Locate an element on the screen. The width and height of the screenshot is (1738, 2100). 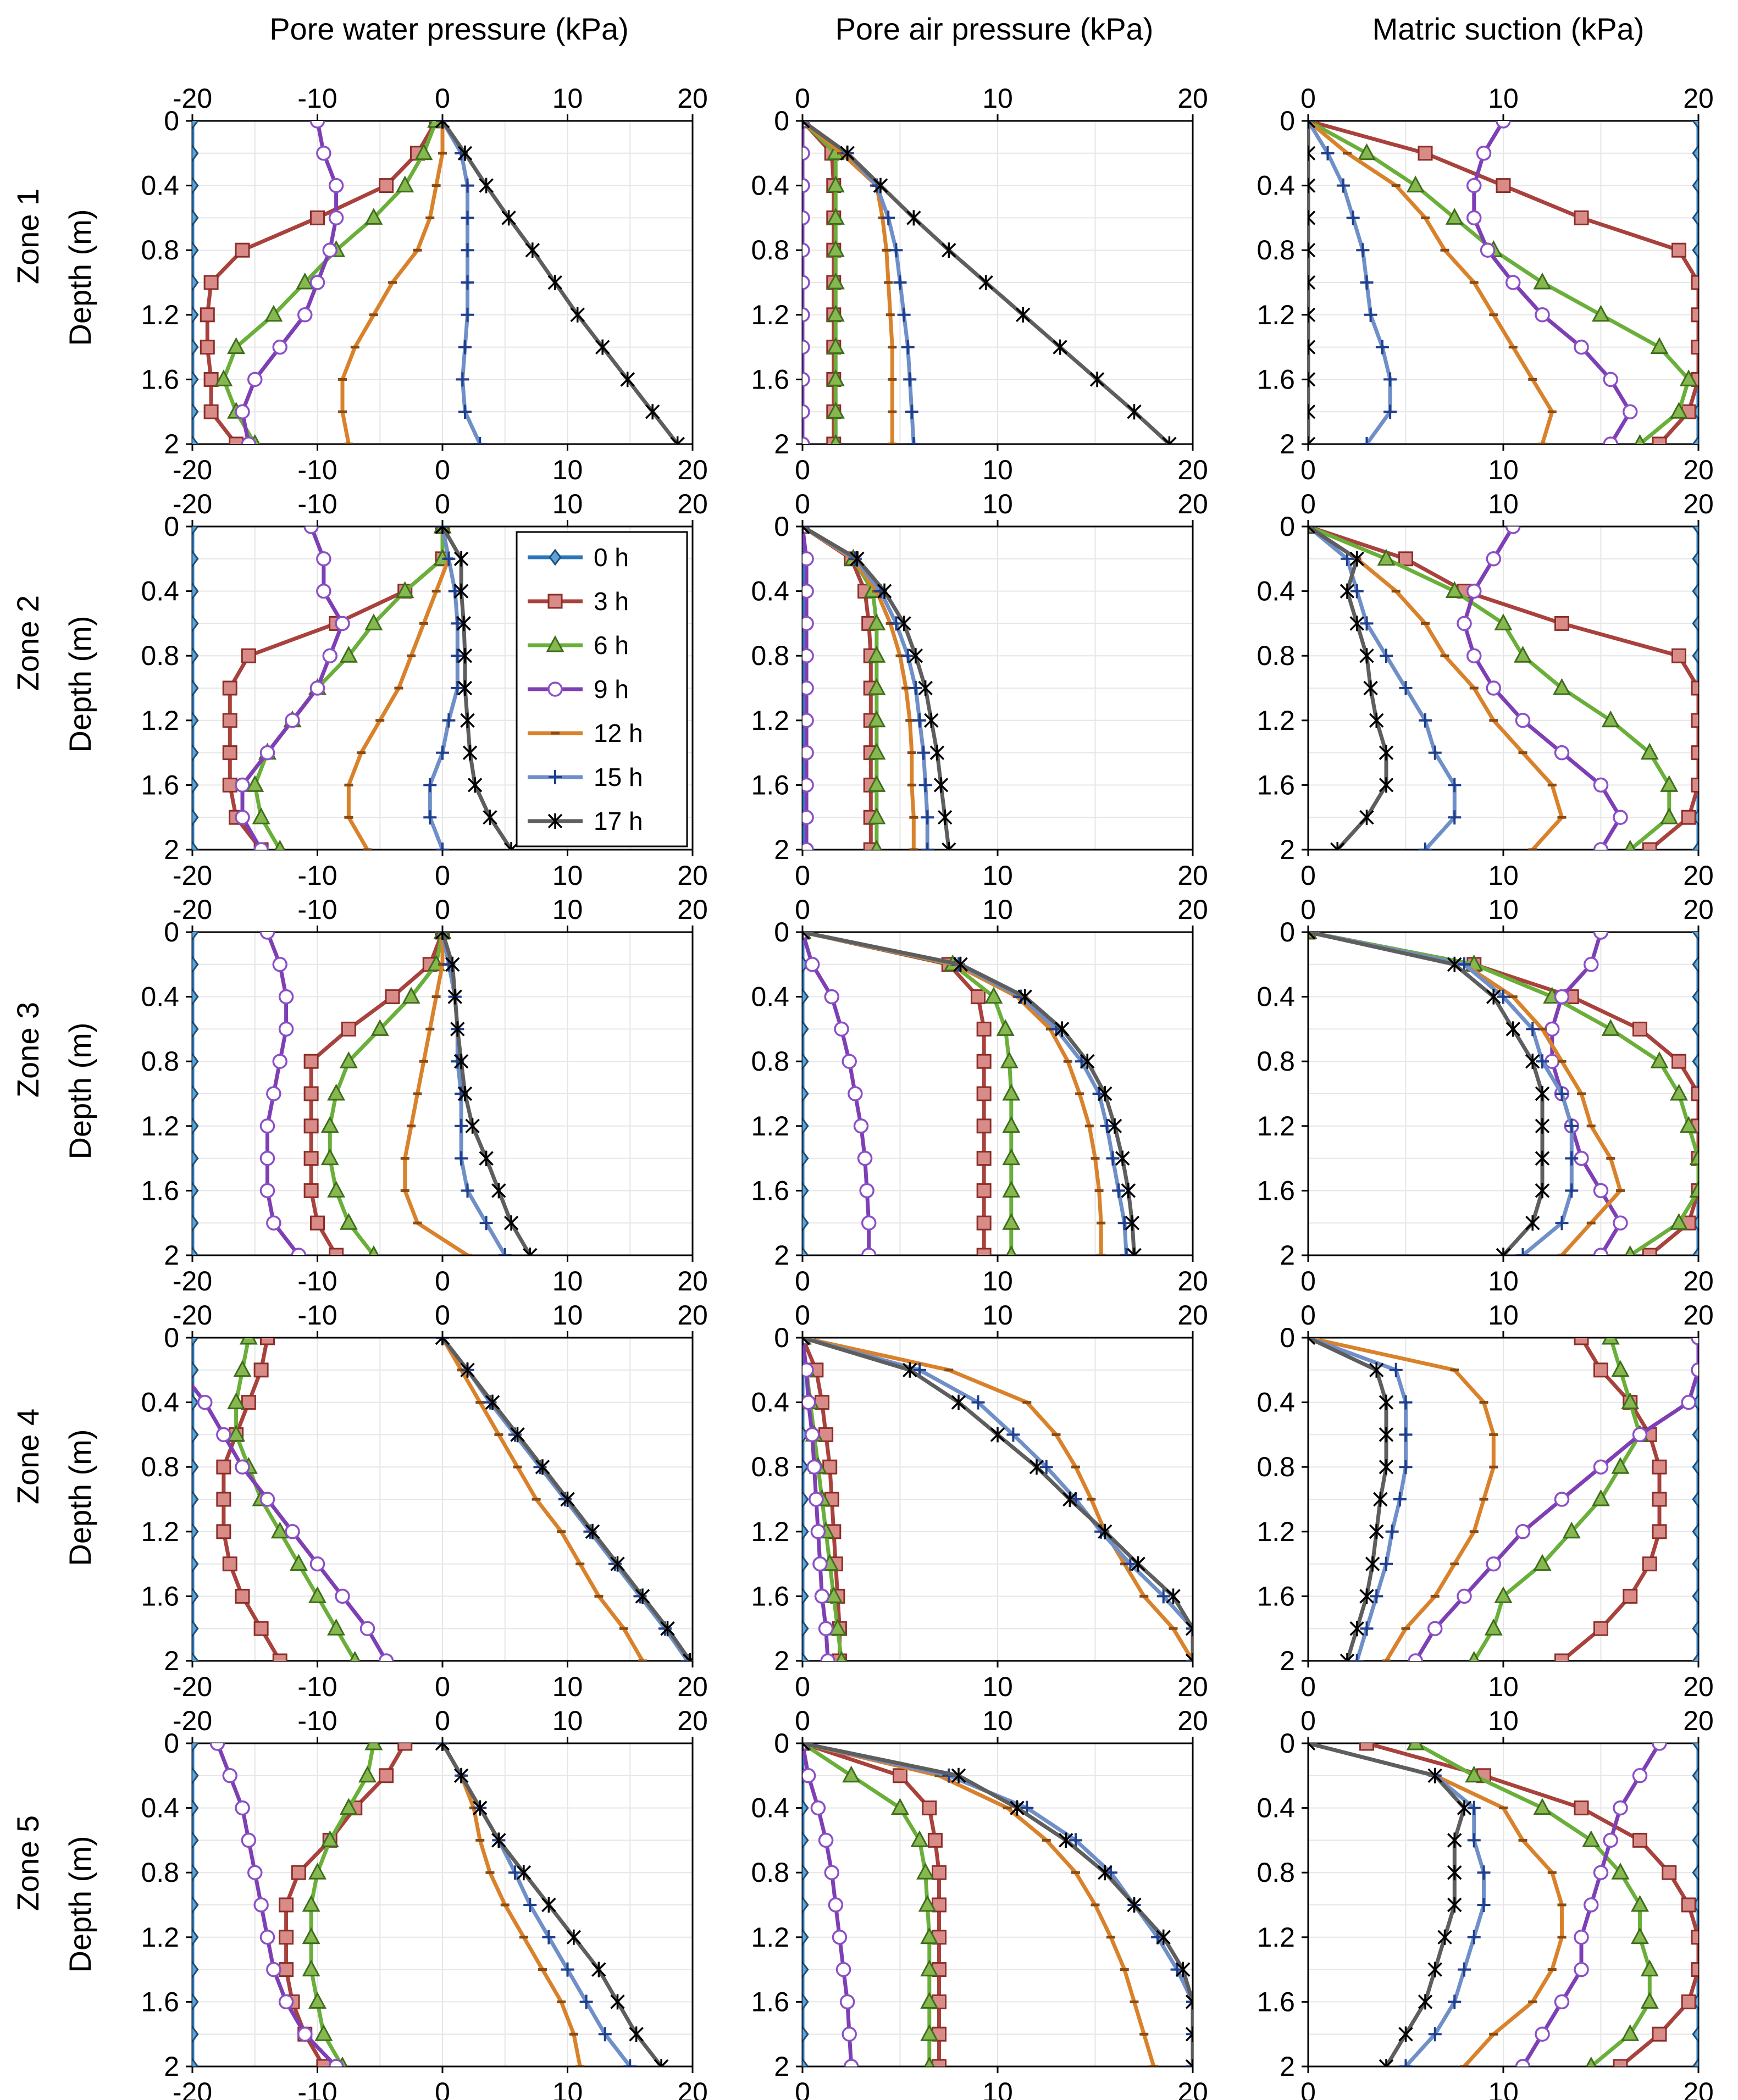
panel-zone2-pap-point-6-h is located at coordinates (877, 621).